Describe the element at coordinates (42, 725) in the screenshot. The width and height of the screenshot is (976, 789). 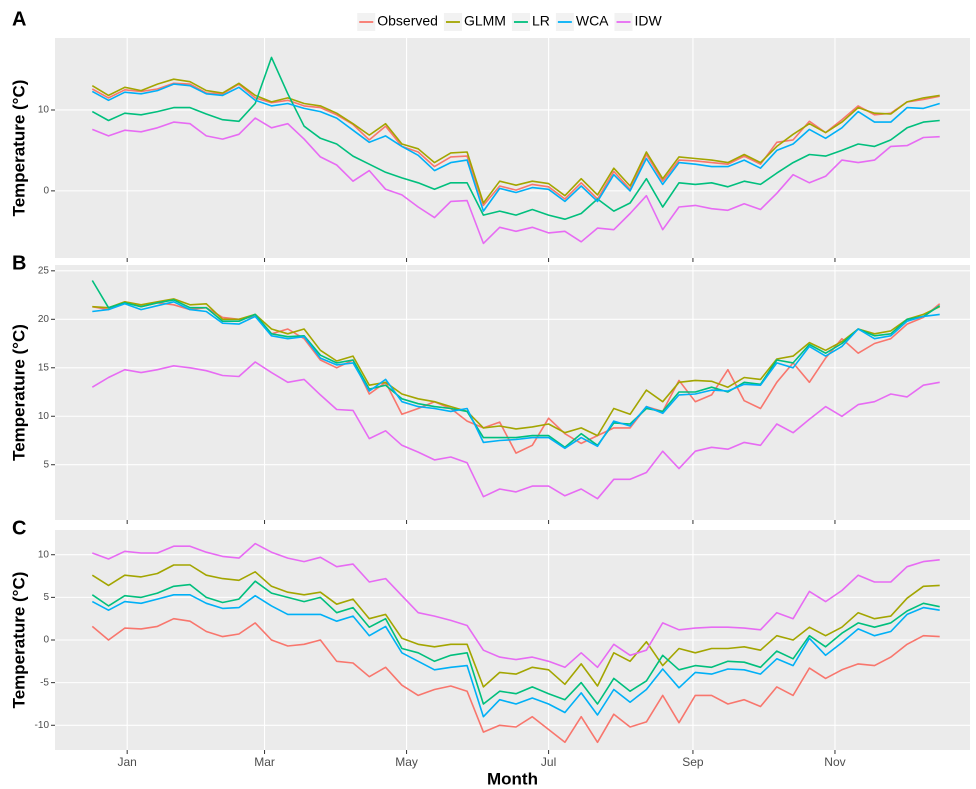
I see `y-tick-label: -10` at that location.